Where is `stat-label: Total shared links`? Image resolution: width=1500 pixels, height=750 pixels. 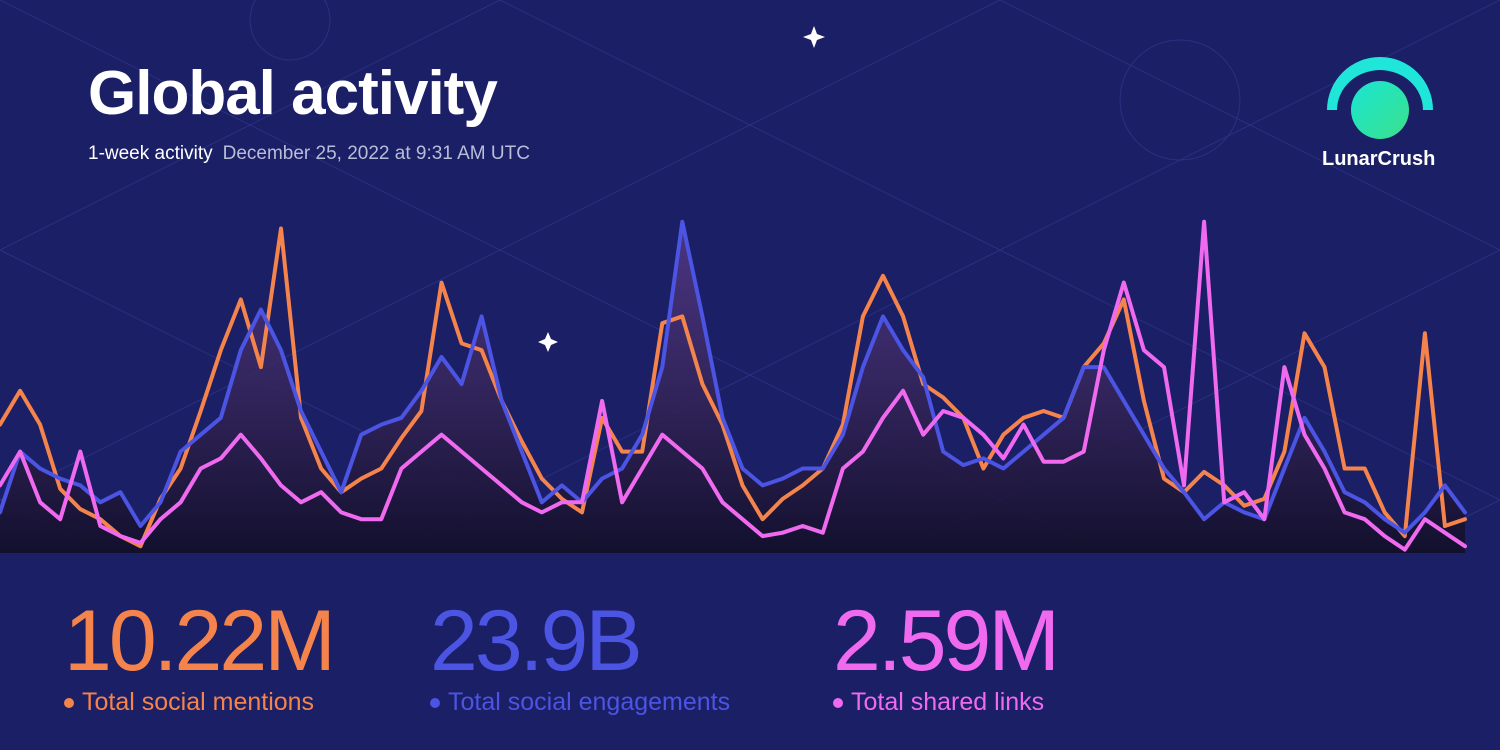 stat-label: Total shared links is located at coordinates (945, 702).